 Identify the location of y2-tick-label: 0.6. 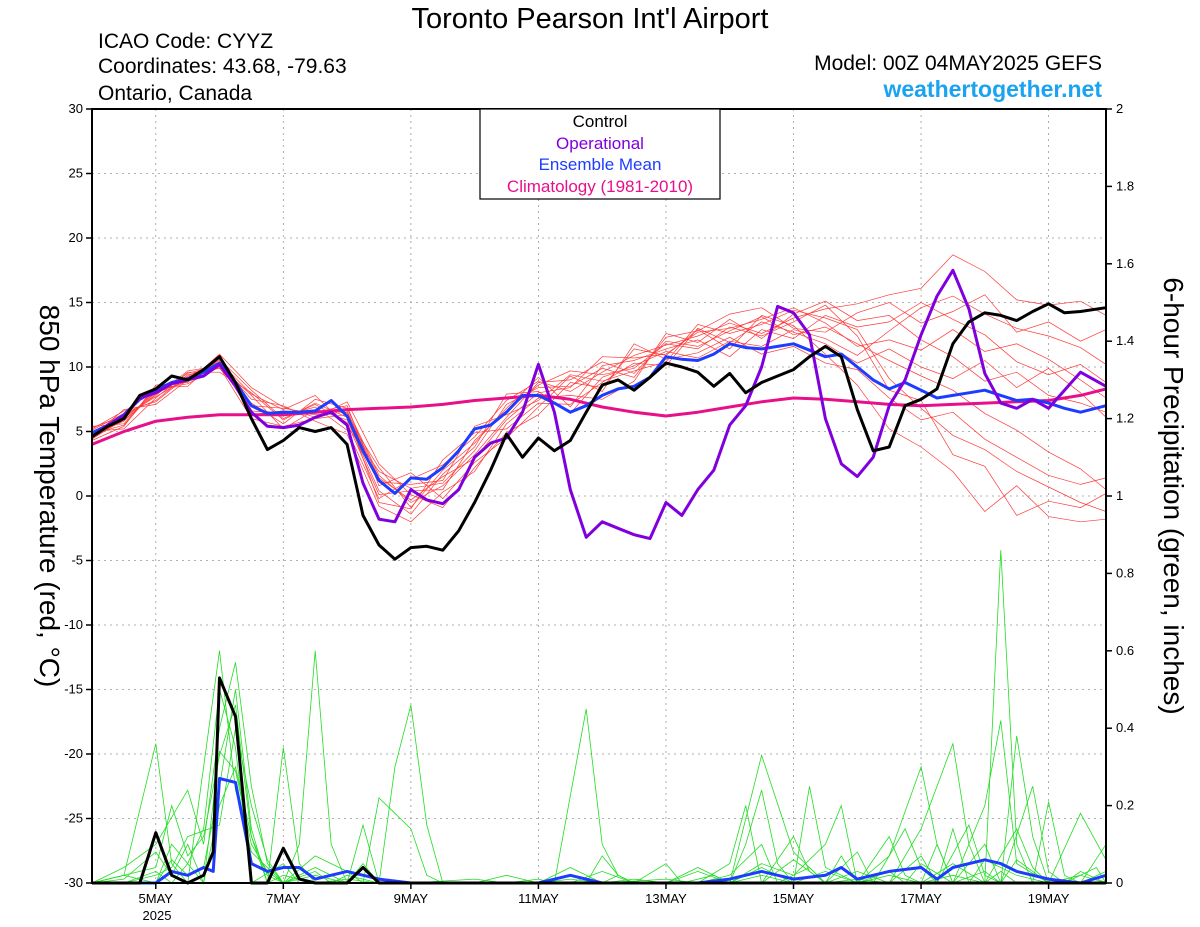
(1125, 650).